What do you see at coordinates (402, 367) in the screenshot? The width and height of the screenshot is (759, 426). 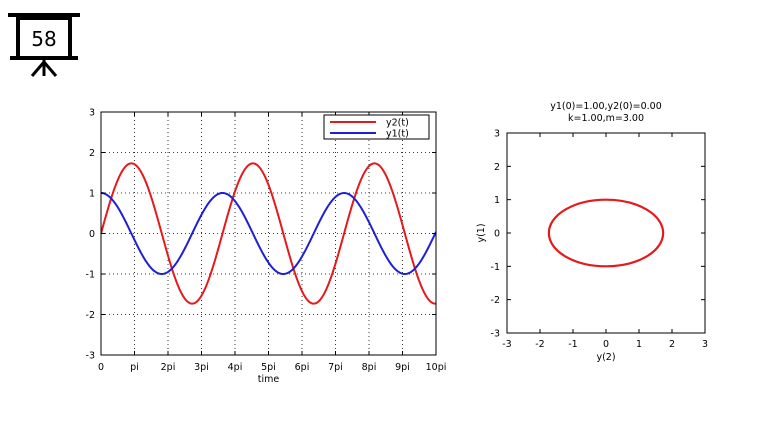 I see `x-tick-label: 9pi` at bounding box center [402, 367].